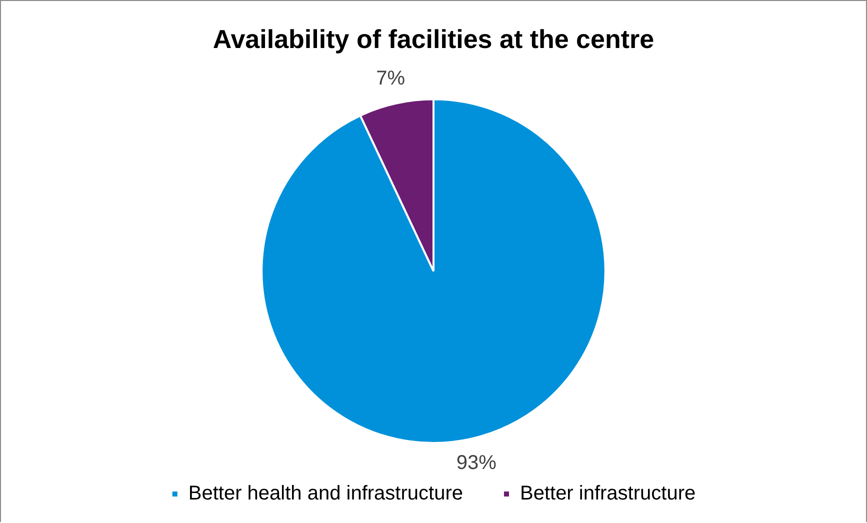 Image resolution: width=867 pixels, height=523 pixels. What do you see at coordinates (391, 78) in the screenshot?
I see `data-label: 7%` at bounding box center [391, 78].